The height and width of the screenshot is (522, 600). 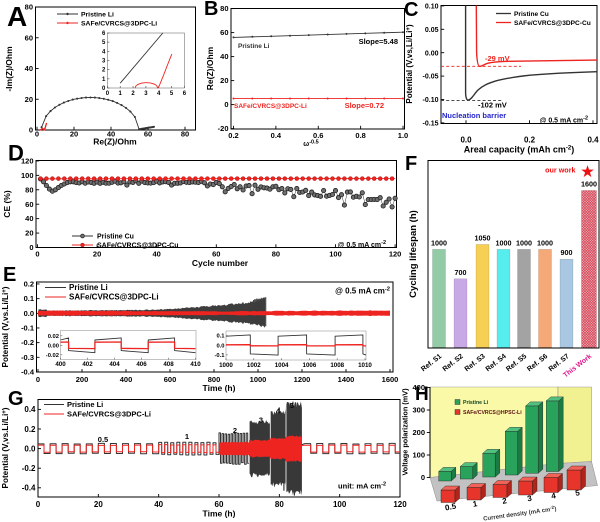 I want to click on svg-text: -20, so click(x=223, y=128).